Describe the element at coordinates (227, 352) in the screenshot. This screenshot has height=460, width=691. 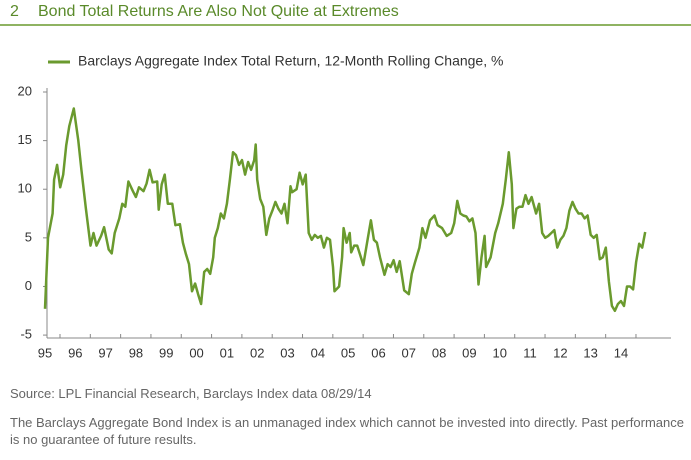
I see `x-tick-label: 01` at that location.